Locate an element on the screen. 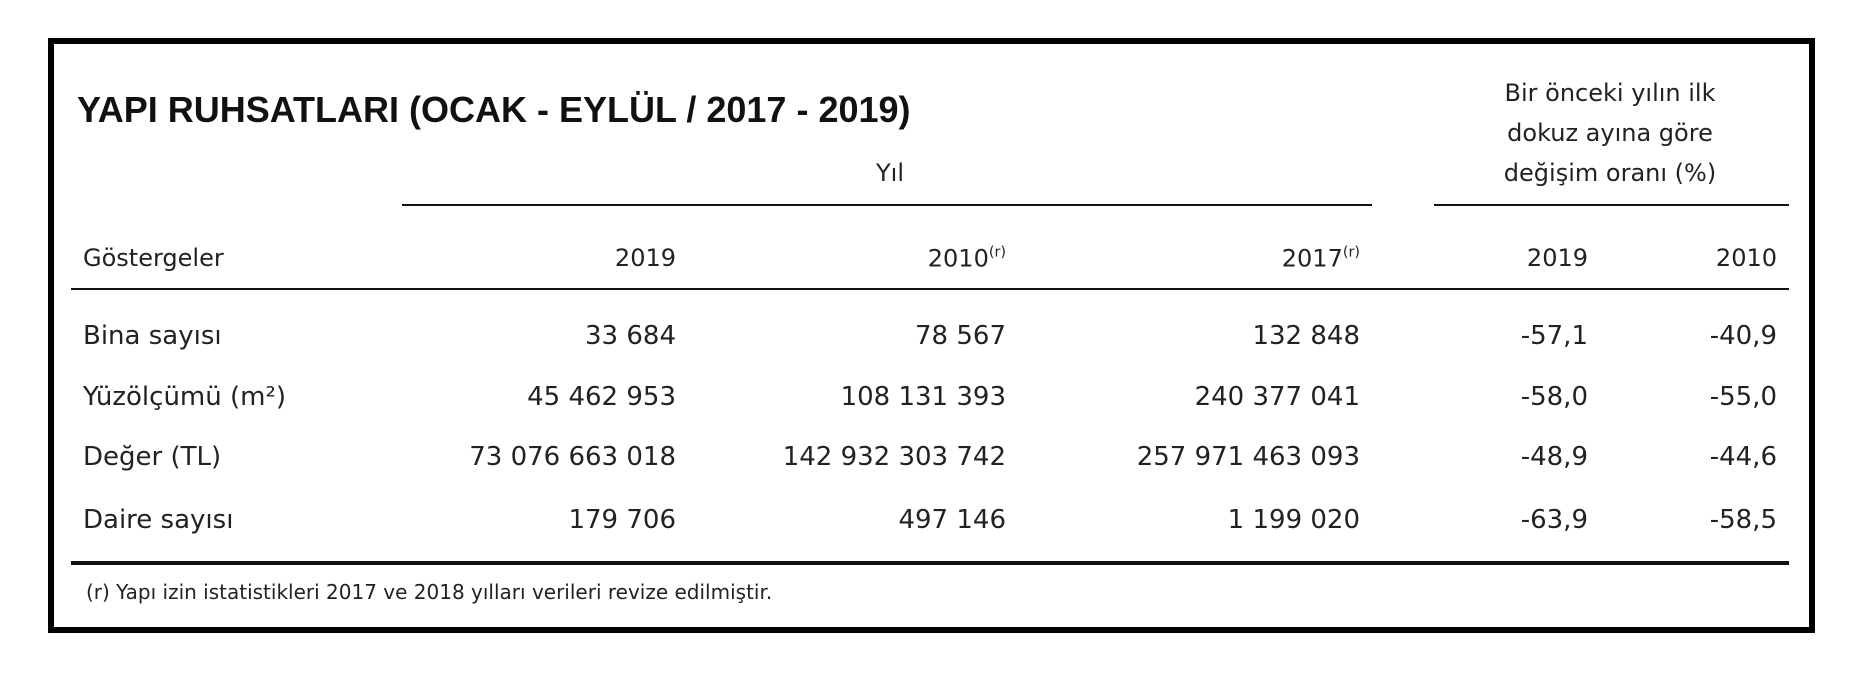 This screenshot has height=675, width=1857. cell: 1 199 020 is located at coordinates (1293, 520).